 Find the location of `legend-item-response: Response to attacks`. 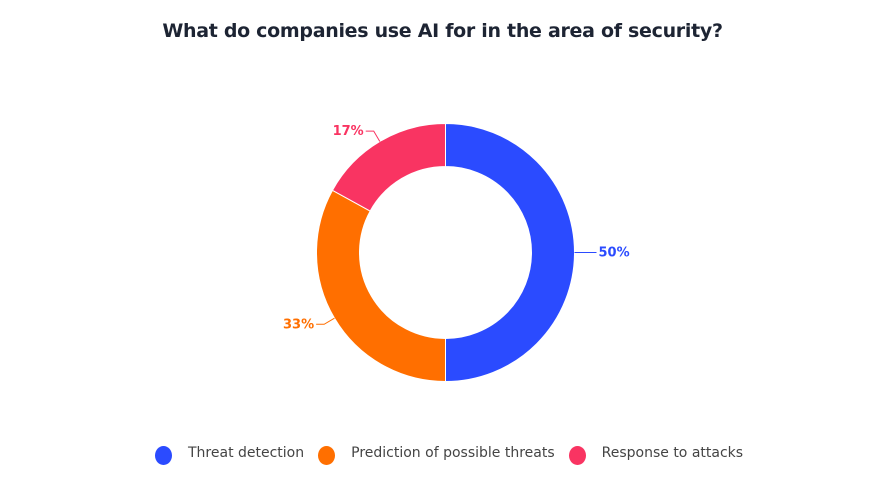

legend-item-response: Response to attacks is located at coordinates (656, 452).